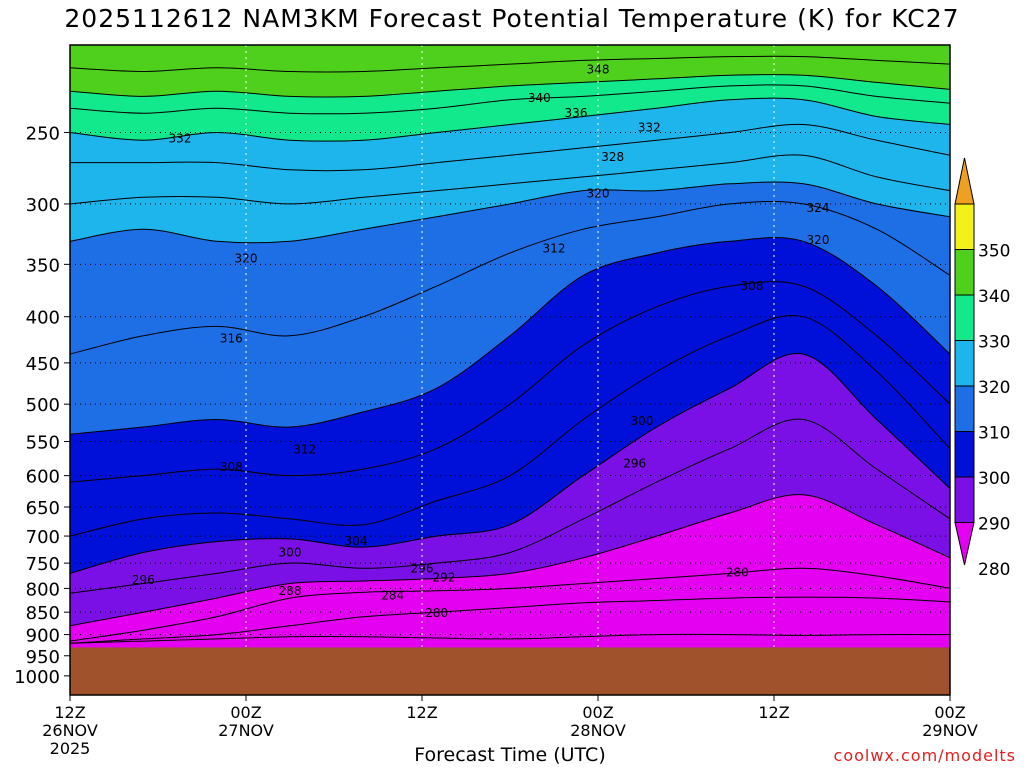  I want to click on y-tick-label: 950, so click(43, 657).